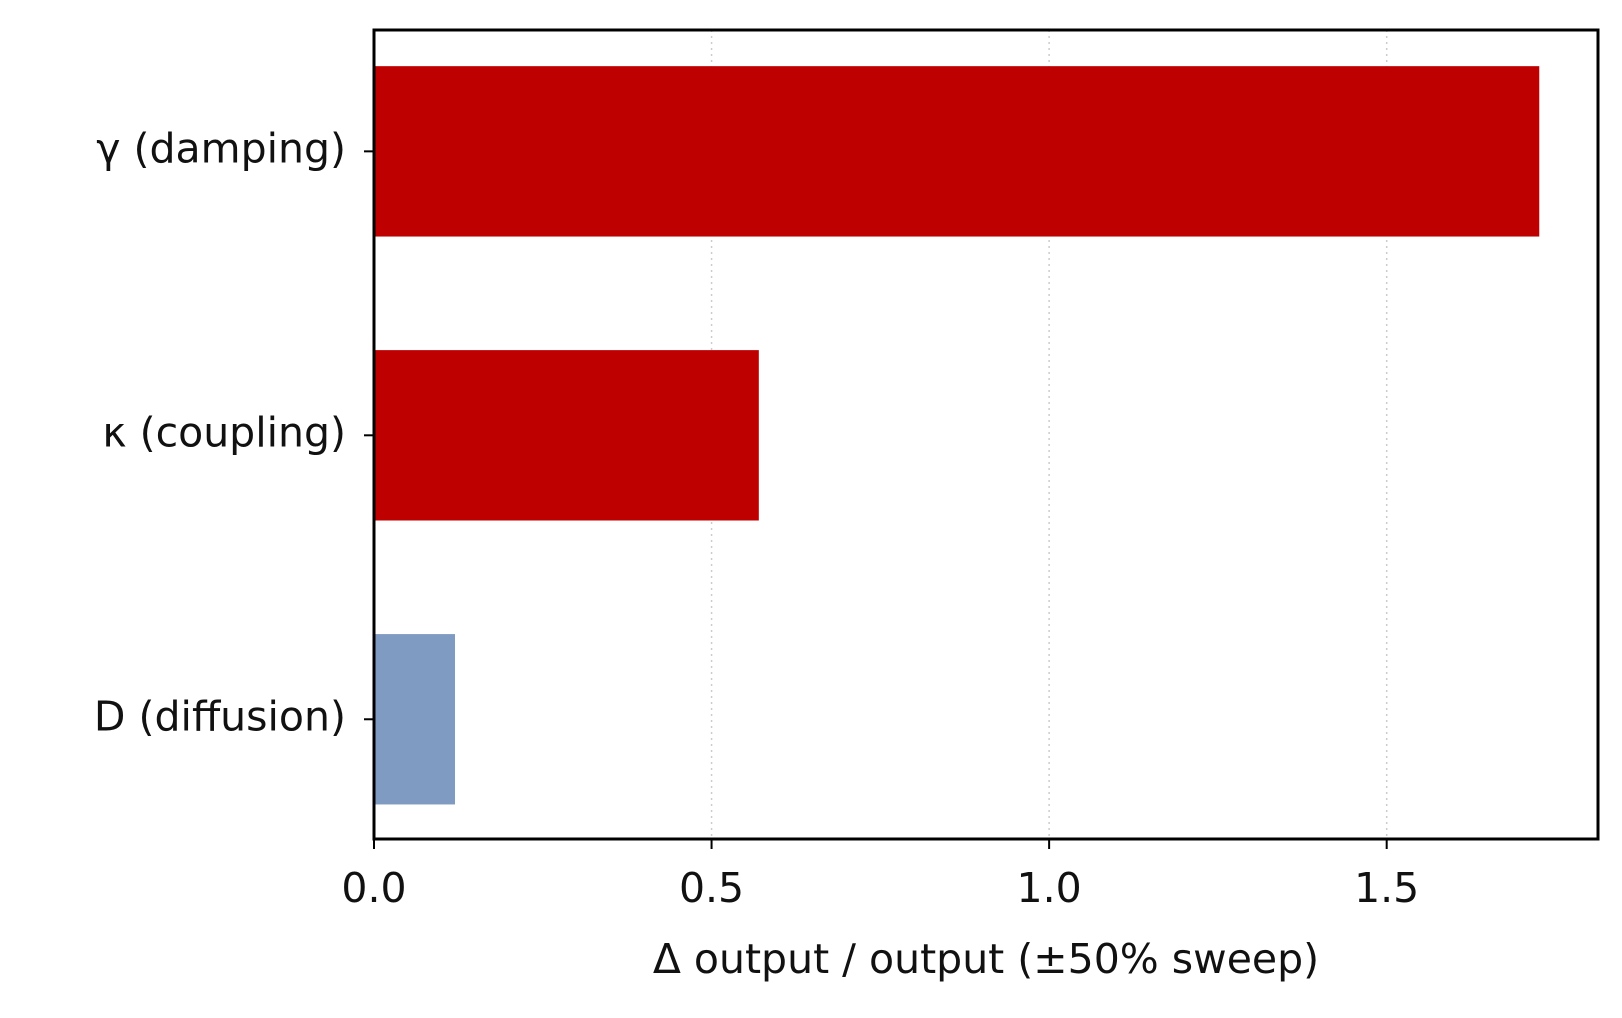  What do you see at coordinates (986, 959) in the screenshot?
I see `x-axis-label: Δ output / output (±50% sweep)` at bounding box center [986, 959].